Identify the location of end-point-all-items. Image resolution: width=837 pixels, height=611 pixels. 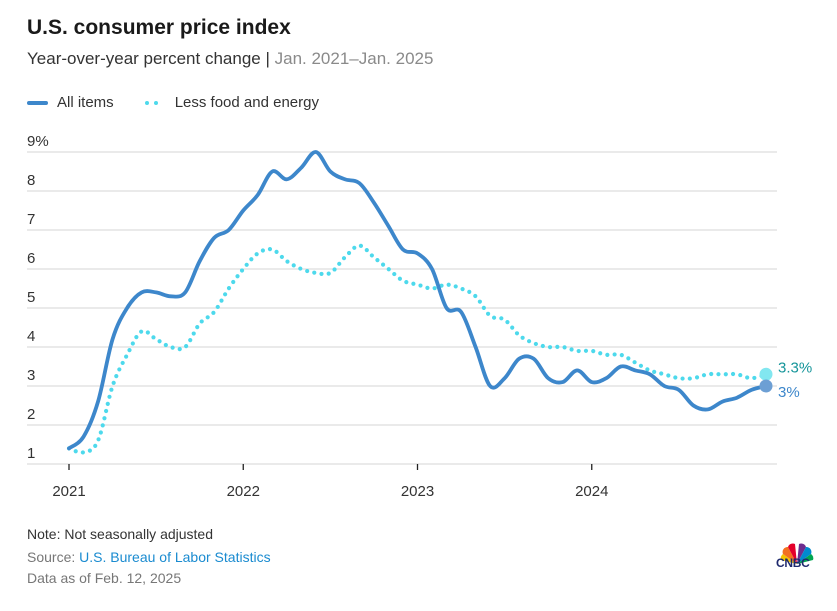
(766, 386).